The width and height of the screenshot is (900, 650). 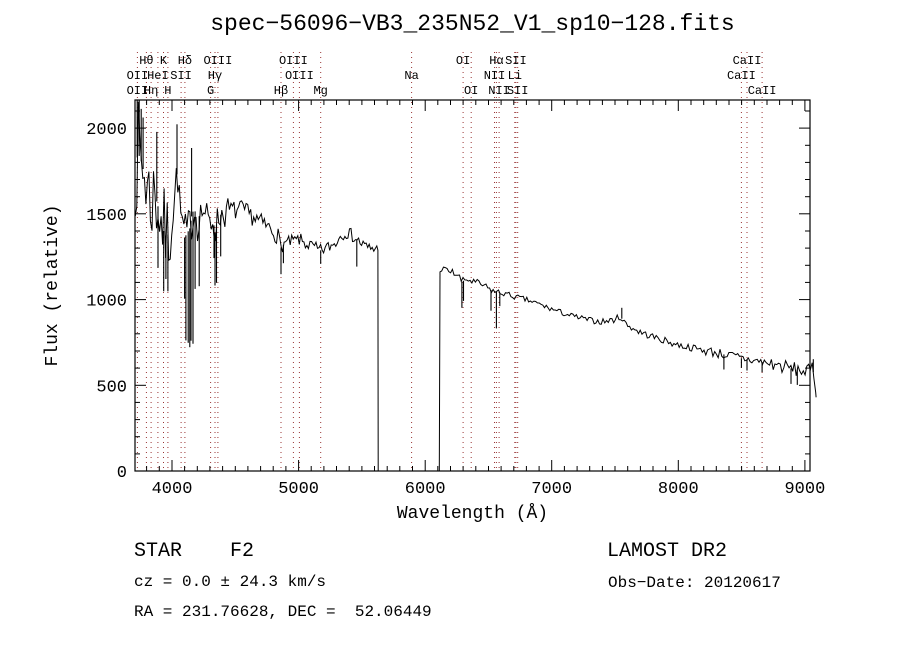 What do you see at coordinates (146, 61) in the screenshot?
I see `line-id-label: Hθ` at bounding box center [146, 61].